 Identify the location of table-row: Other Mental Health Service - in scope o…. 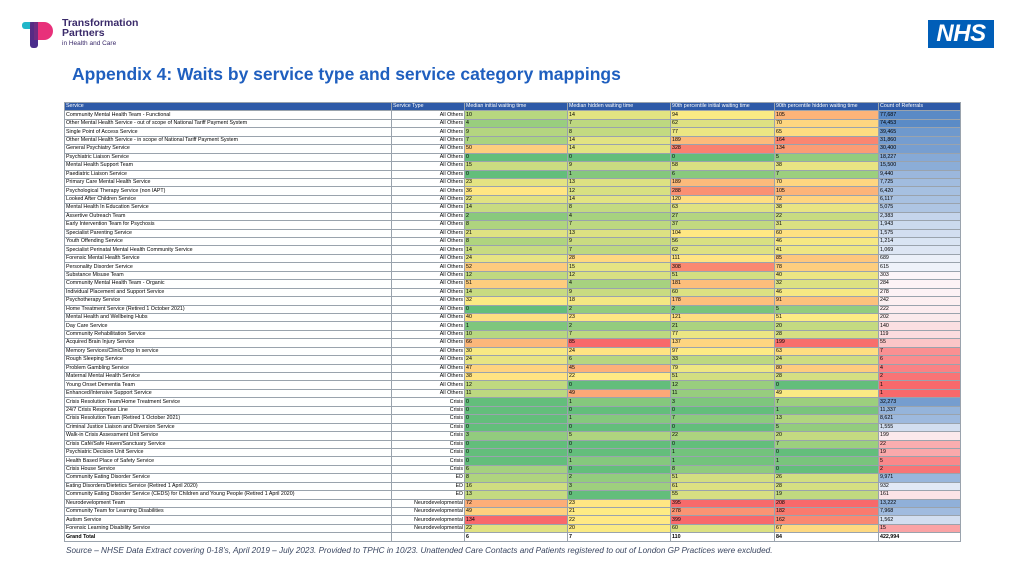
(512, 140).